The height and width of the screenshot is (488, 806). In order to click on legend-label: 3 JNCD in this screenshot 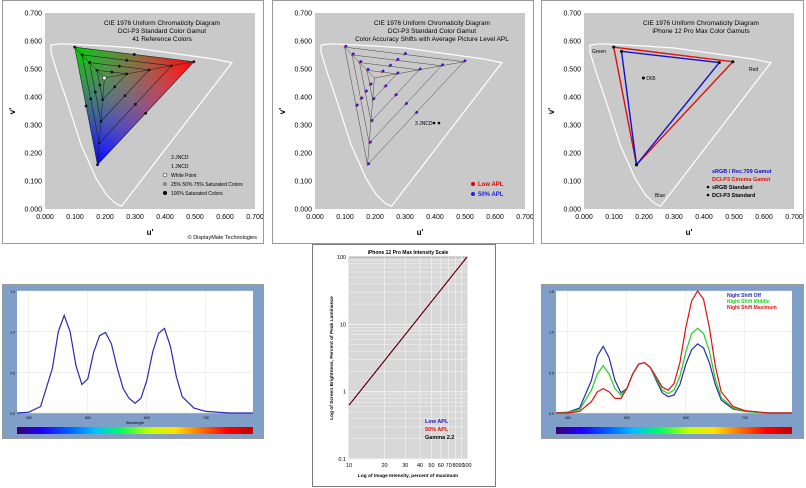, I will do `click(180, 158)`.